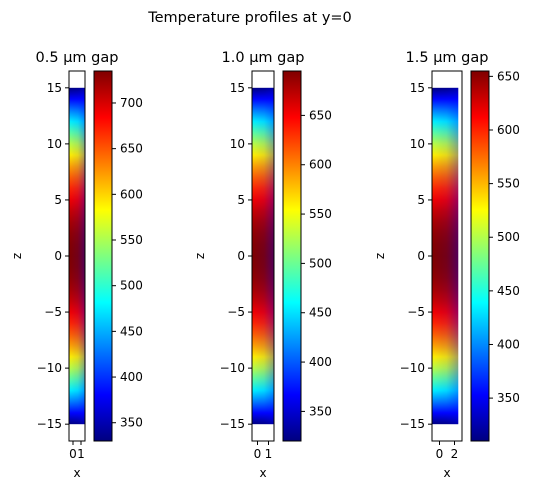  What do you see at coordinates (263, 58) in the screenshot?
I see `panel-title: 1.0 µm gap` at bounding box center [263, 58].